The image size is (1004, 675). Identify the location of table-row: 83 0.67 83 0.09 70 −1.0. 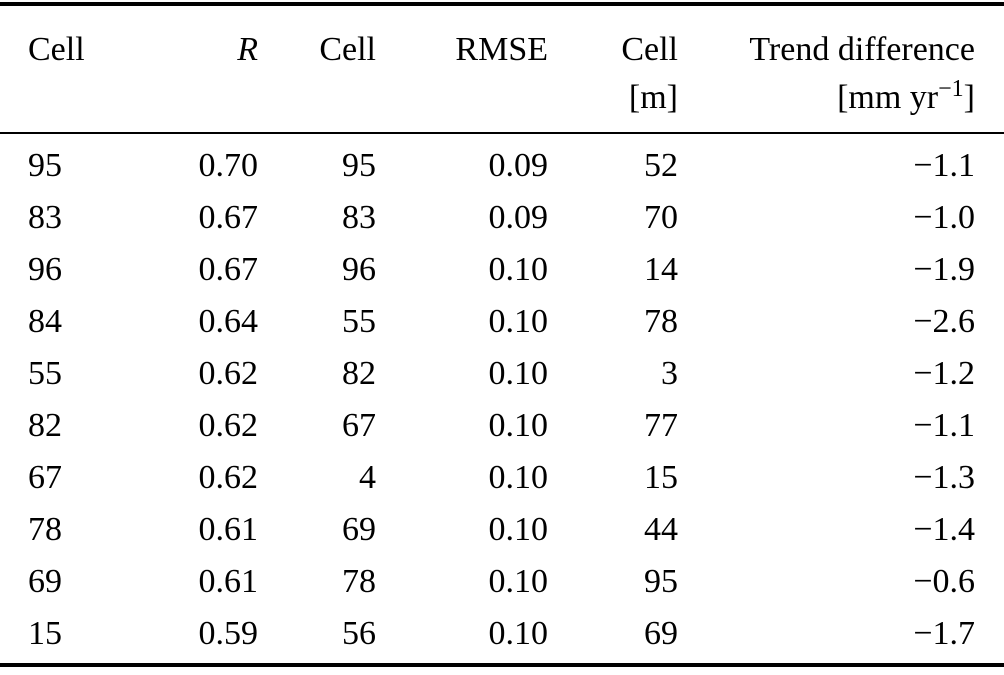
(502, 218).